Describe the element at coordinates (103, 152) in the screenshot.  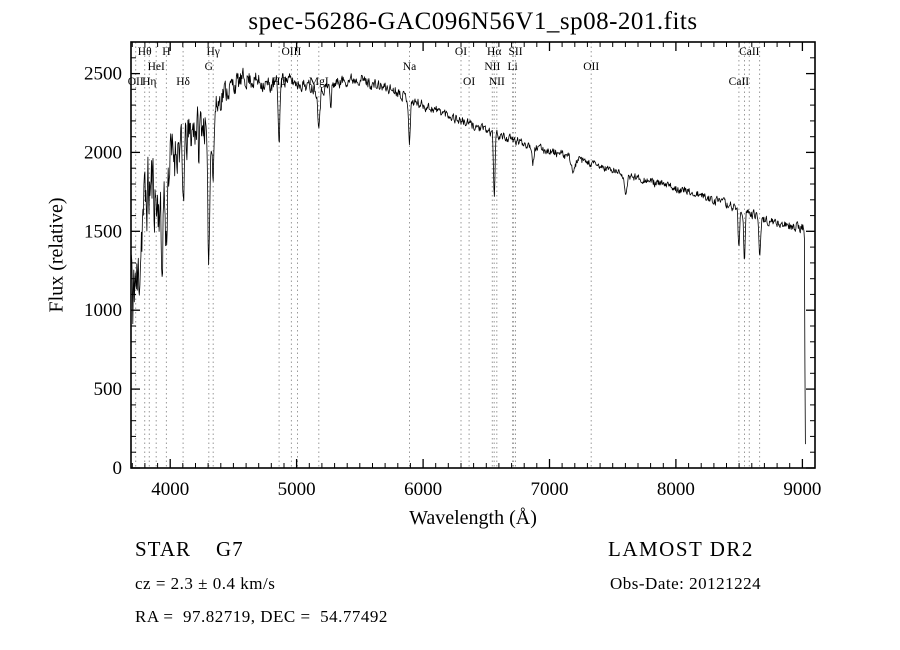
I see `y-tick-label: 2000` at that location.